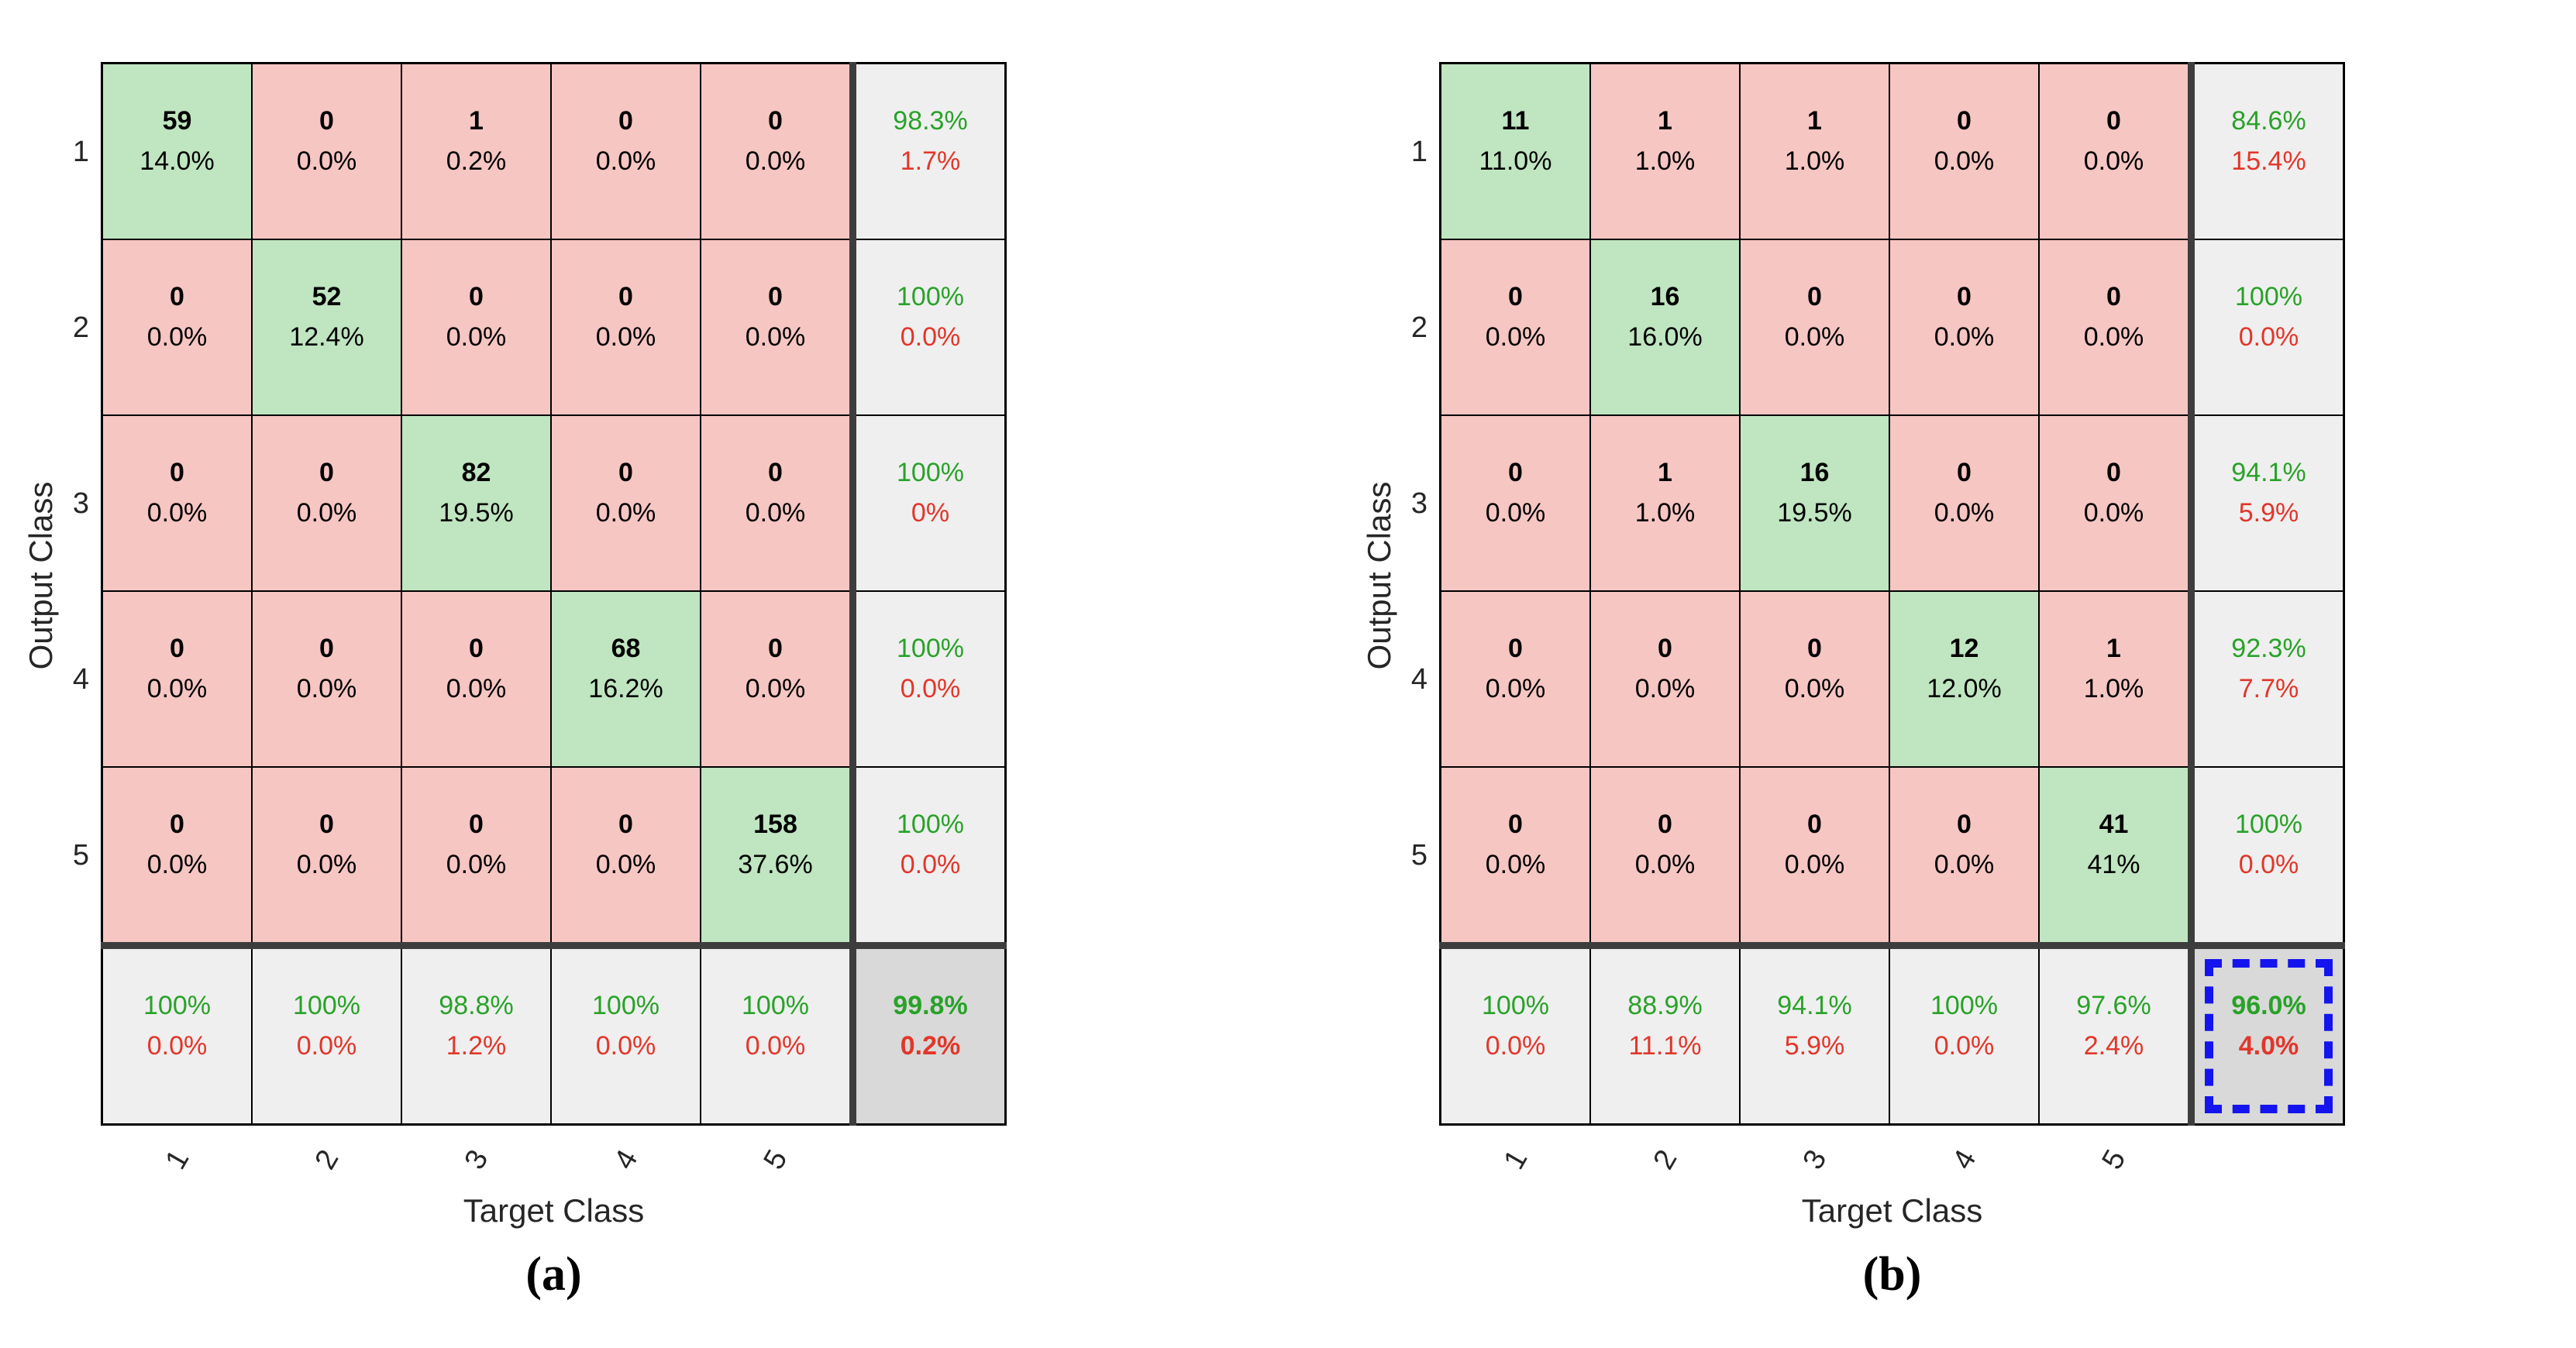 This screenshot has height=1348, width=2576. I want to click on total-accuracy-cell: 99.8% 0.2%, so click(930, 1036).